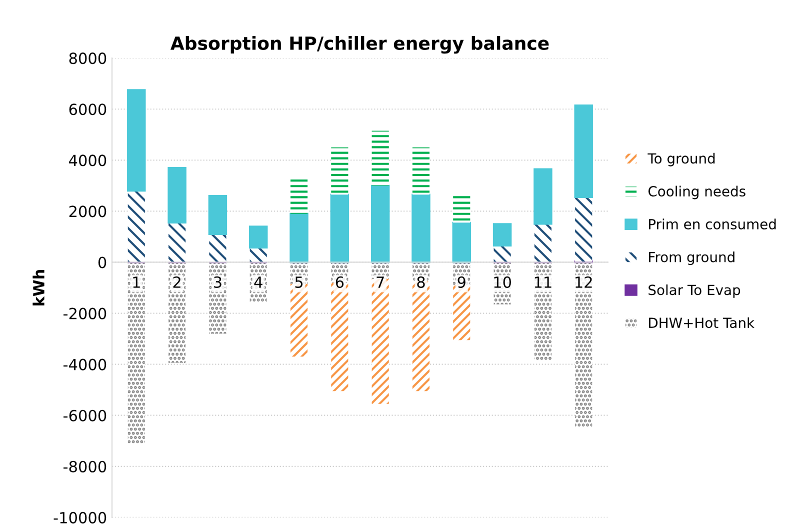  Describe the element at coordinates (462, 282) in the screenshot. I see `x-tick-label: 9` at that location.